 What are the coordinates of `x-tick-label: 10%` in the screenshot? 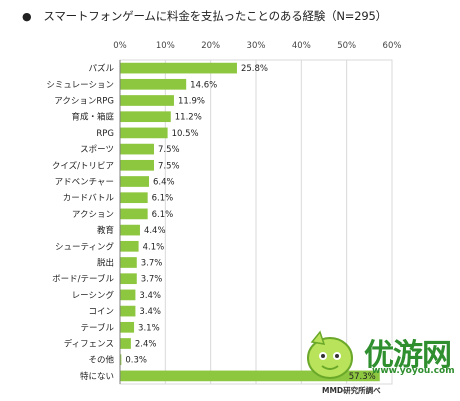 It's located at (165, 46).